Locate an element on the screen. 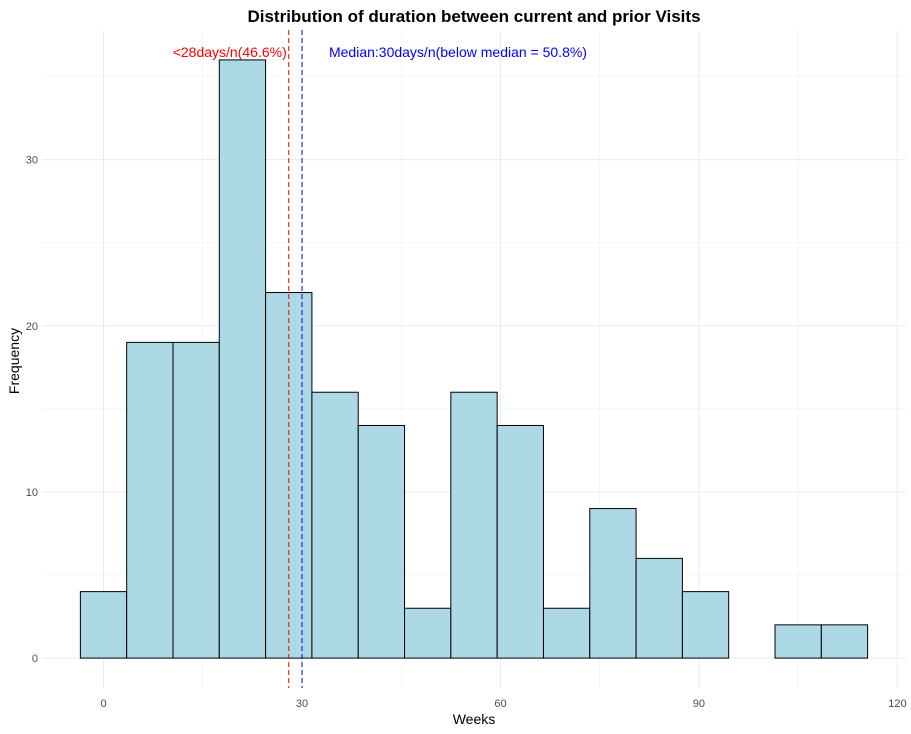 The width and height of the screenshot is (911, 734). x-tick-label: 0 is located at coordinates (103, 704).